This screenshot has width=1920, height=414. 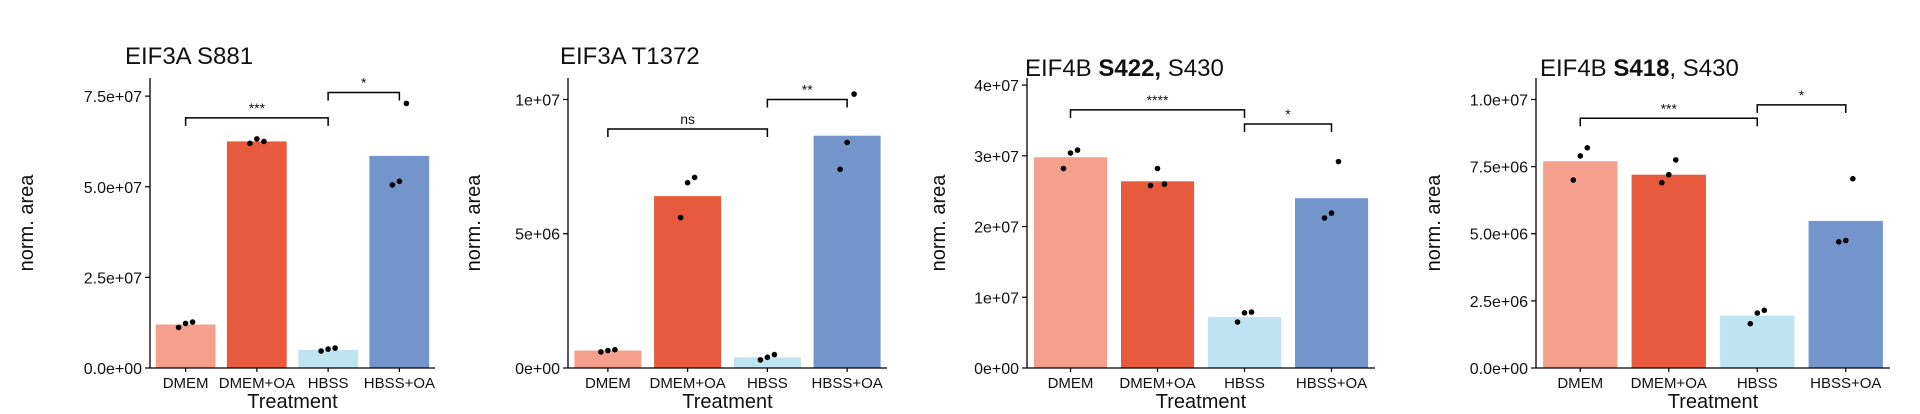 I want to click on panel-title-part: , S430, so click(x=1703, y=68).